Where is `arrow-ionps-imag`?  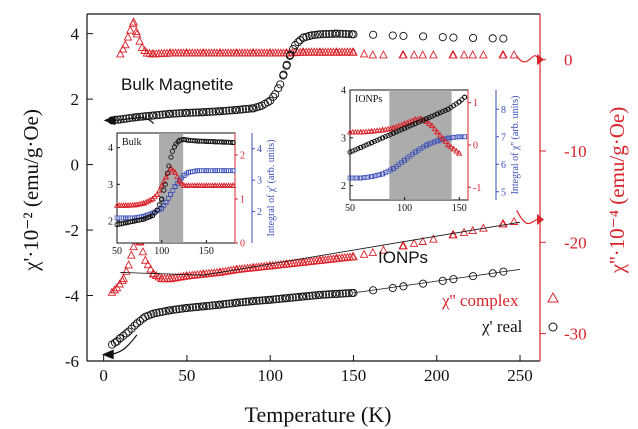 arrow-ionps-imag is located at coordinates (528, 216).